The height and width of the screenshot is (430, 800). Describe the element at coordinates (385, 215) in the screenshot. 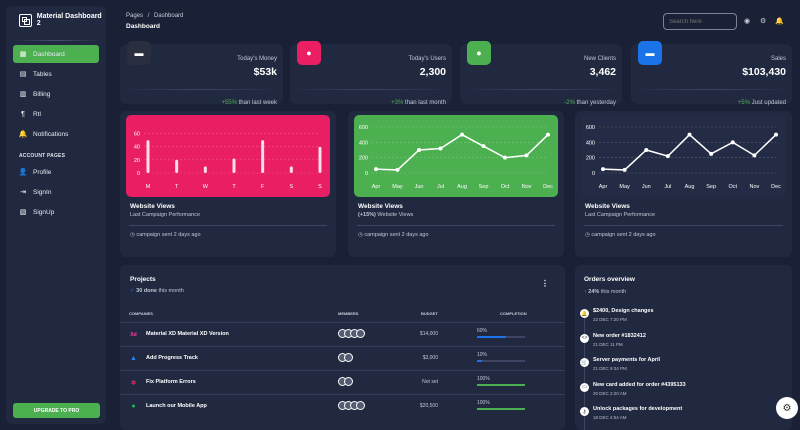

I see `chart-subtitle: (+15%) Website Views` at that location.